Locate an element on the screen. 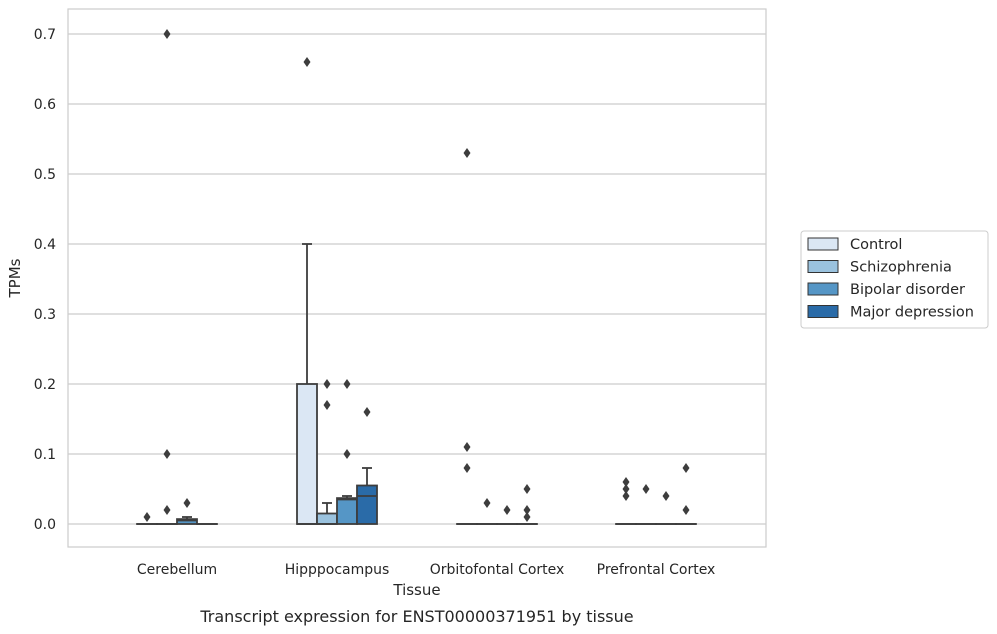 This screenshot has height=634, width=997. x-tick-label: Prefrontal Cortex is located at coordinates (656, 570).